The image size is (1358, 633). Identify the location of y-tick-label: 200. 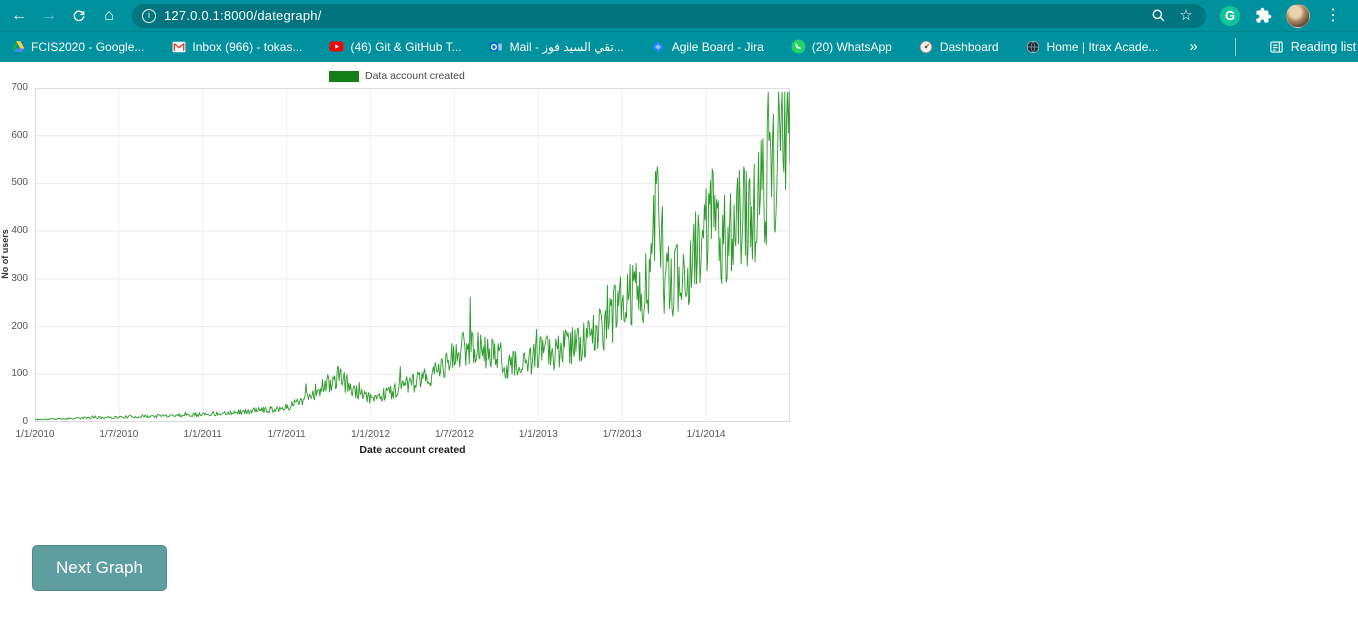
(19, 326).